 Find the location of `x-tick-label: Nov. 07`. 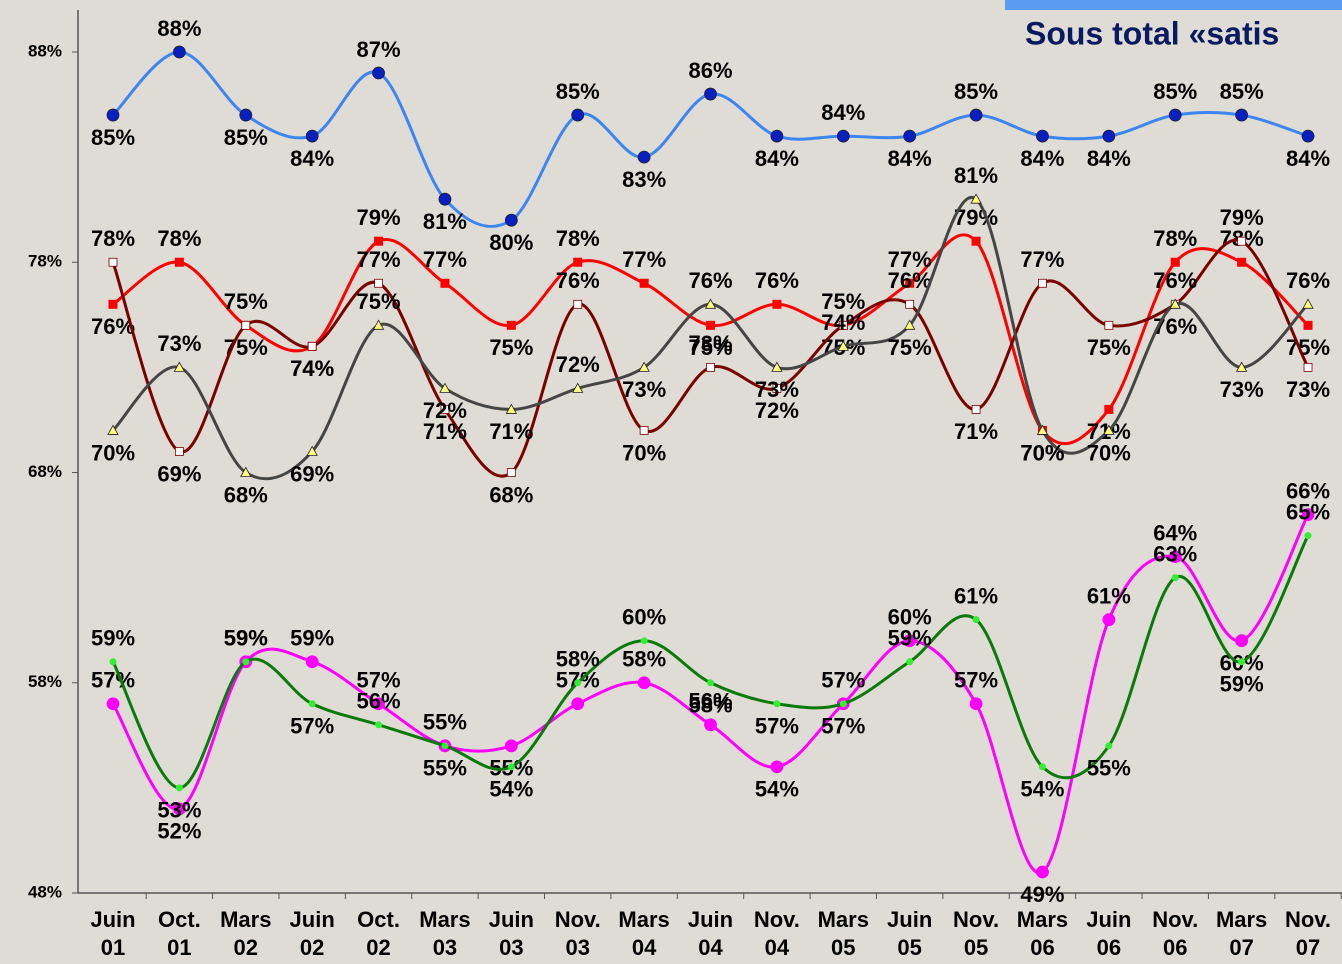

x-tick-label: Nov. 07 is located at coordinates (1308, 933).